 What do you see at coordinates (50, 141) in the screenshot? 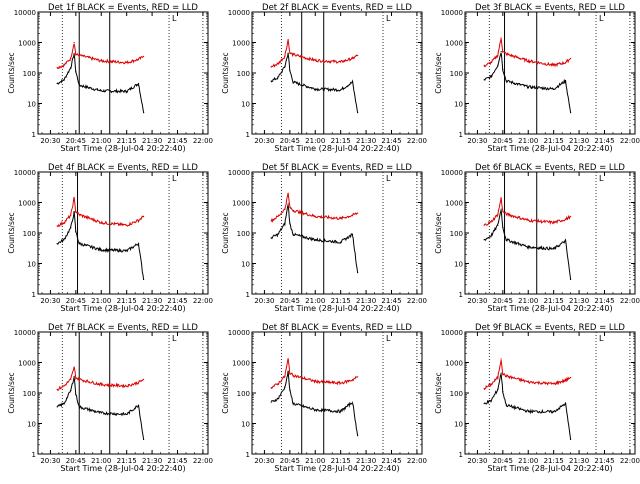
I see `x-tick-label: 20:30` at bounding box center [50, 141].